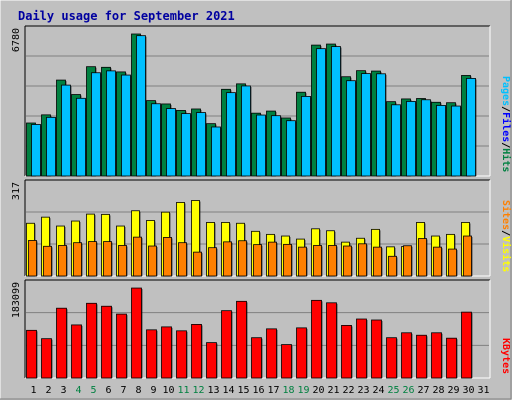 The image size is (512, 400). I want to click on legend-item: Sites, so click(506, 215).